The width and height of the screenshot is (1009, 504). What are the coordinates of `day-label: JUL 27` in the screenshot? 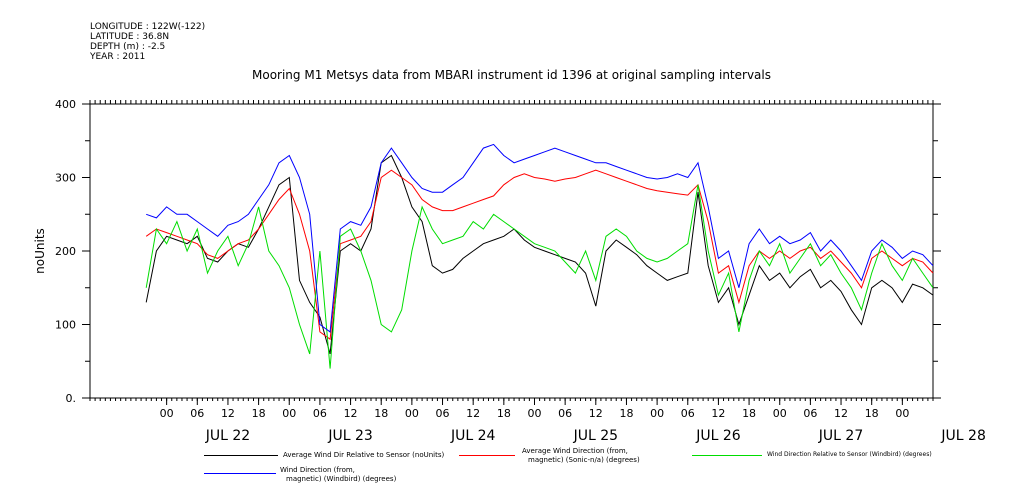 It's located at (840, 436).